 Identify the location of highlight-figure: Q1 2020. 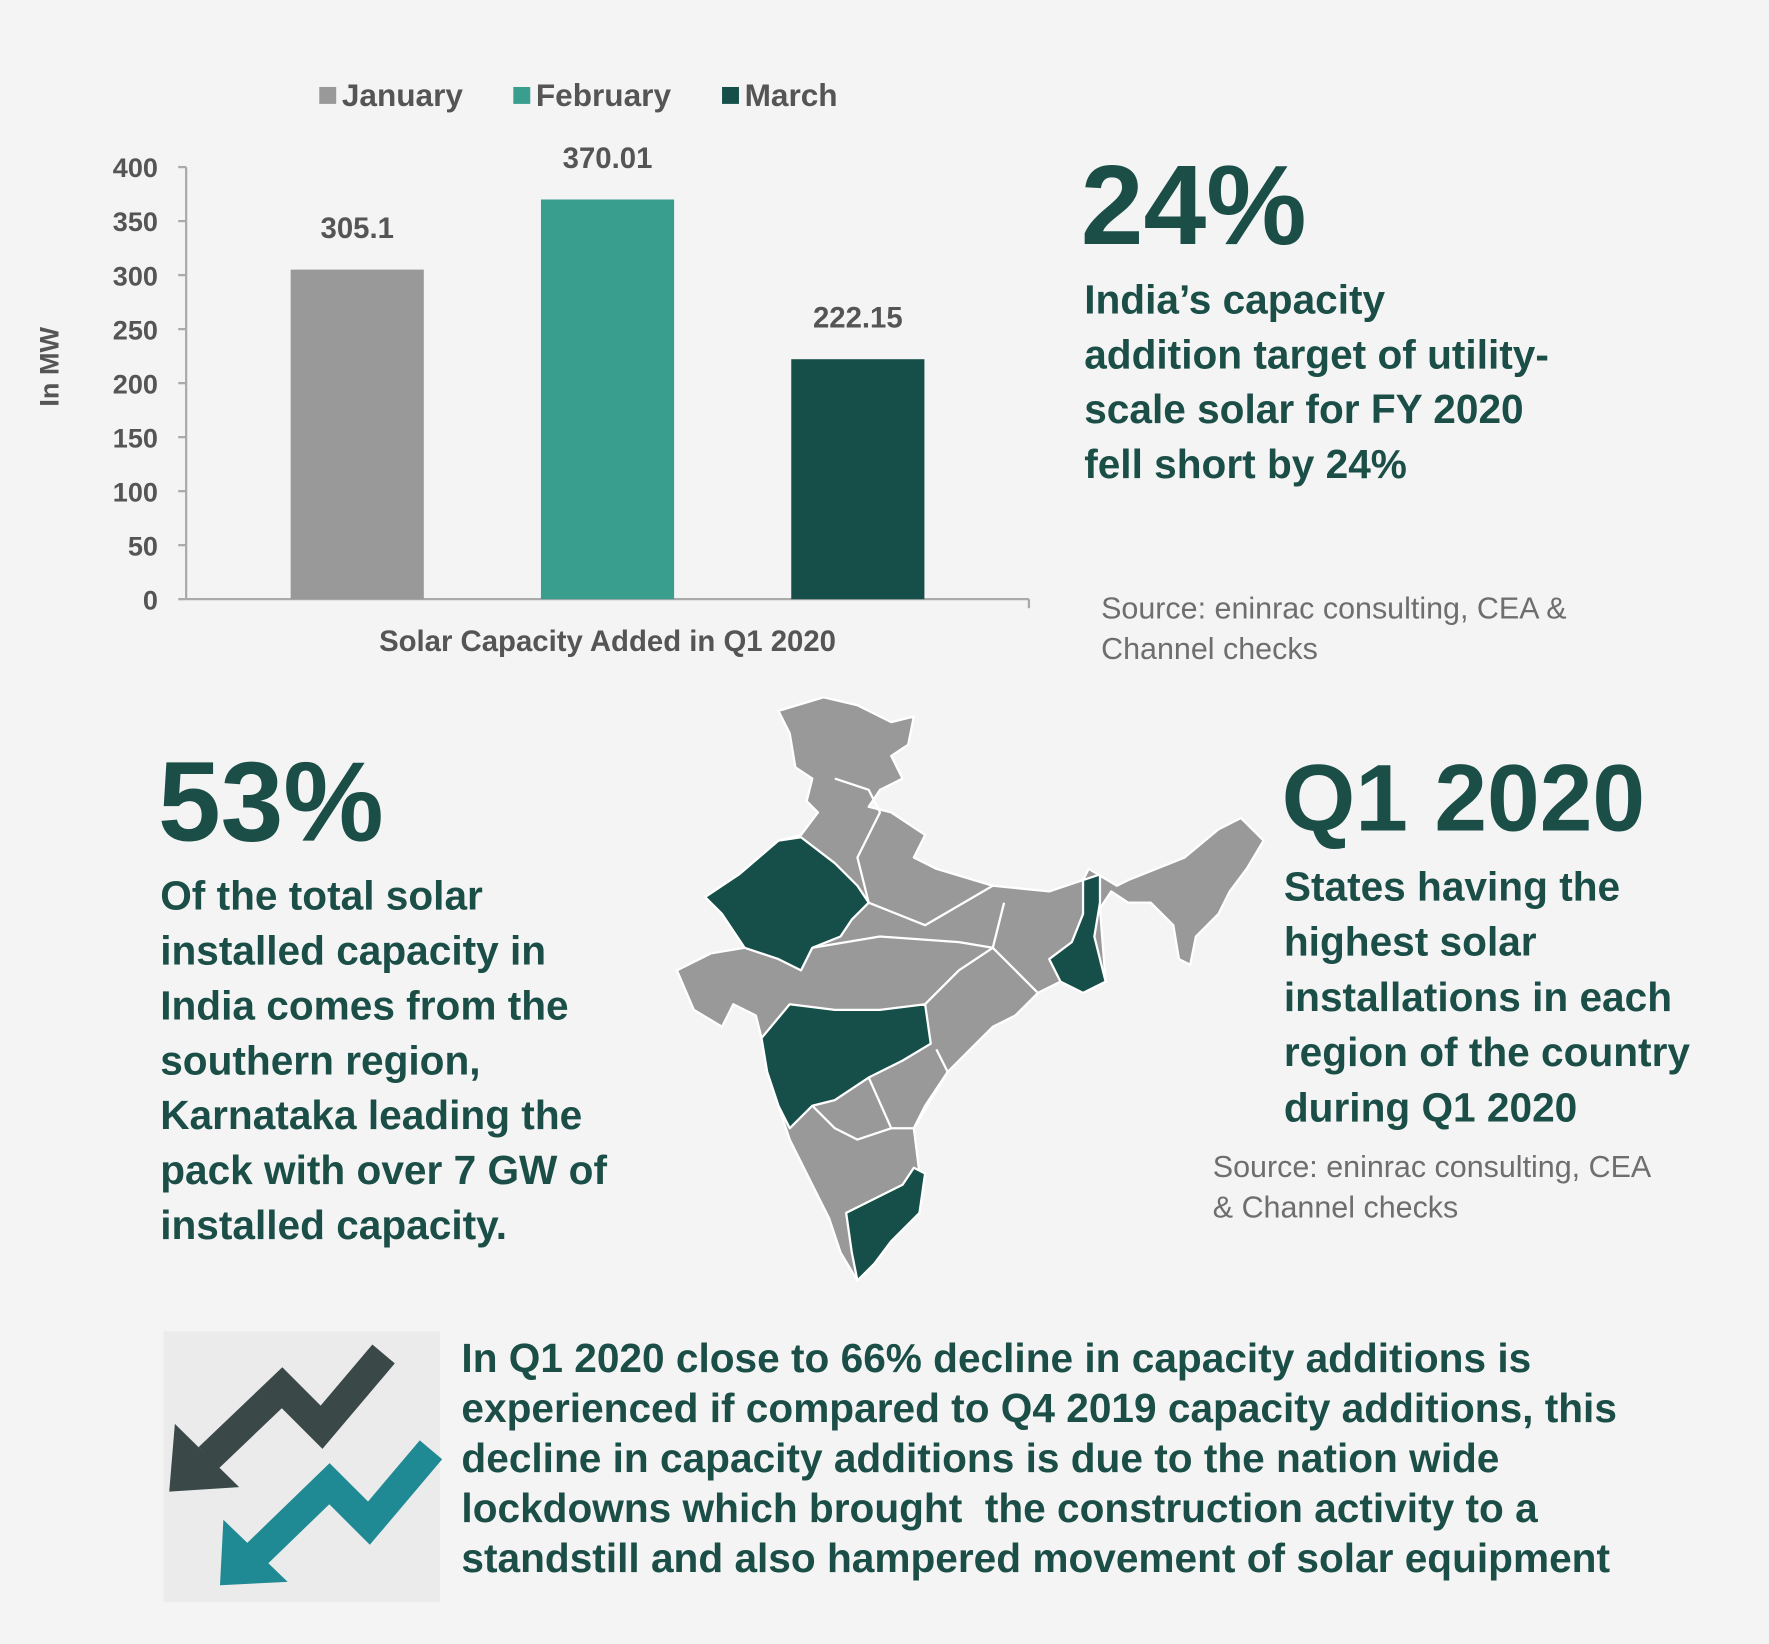
(1464, 798).